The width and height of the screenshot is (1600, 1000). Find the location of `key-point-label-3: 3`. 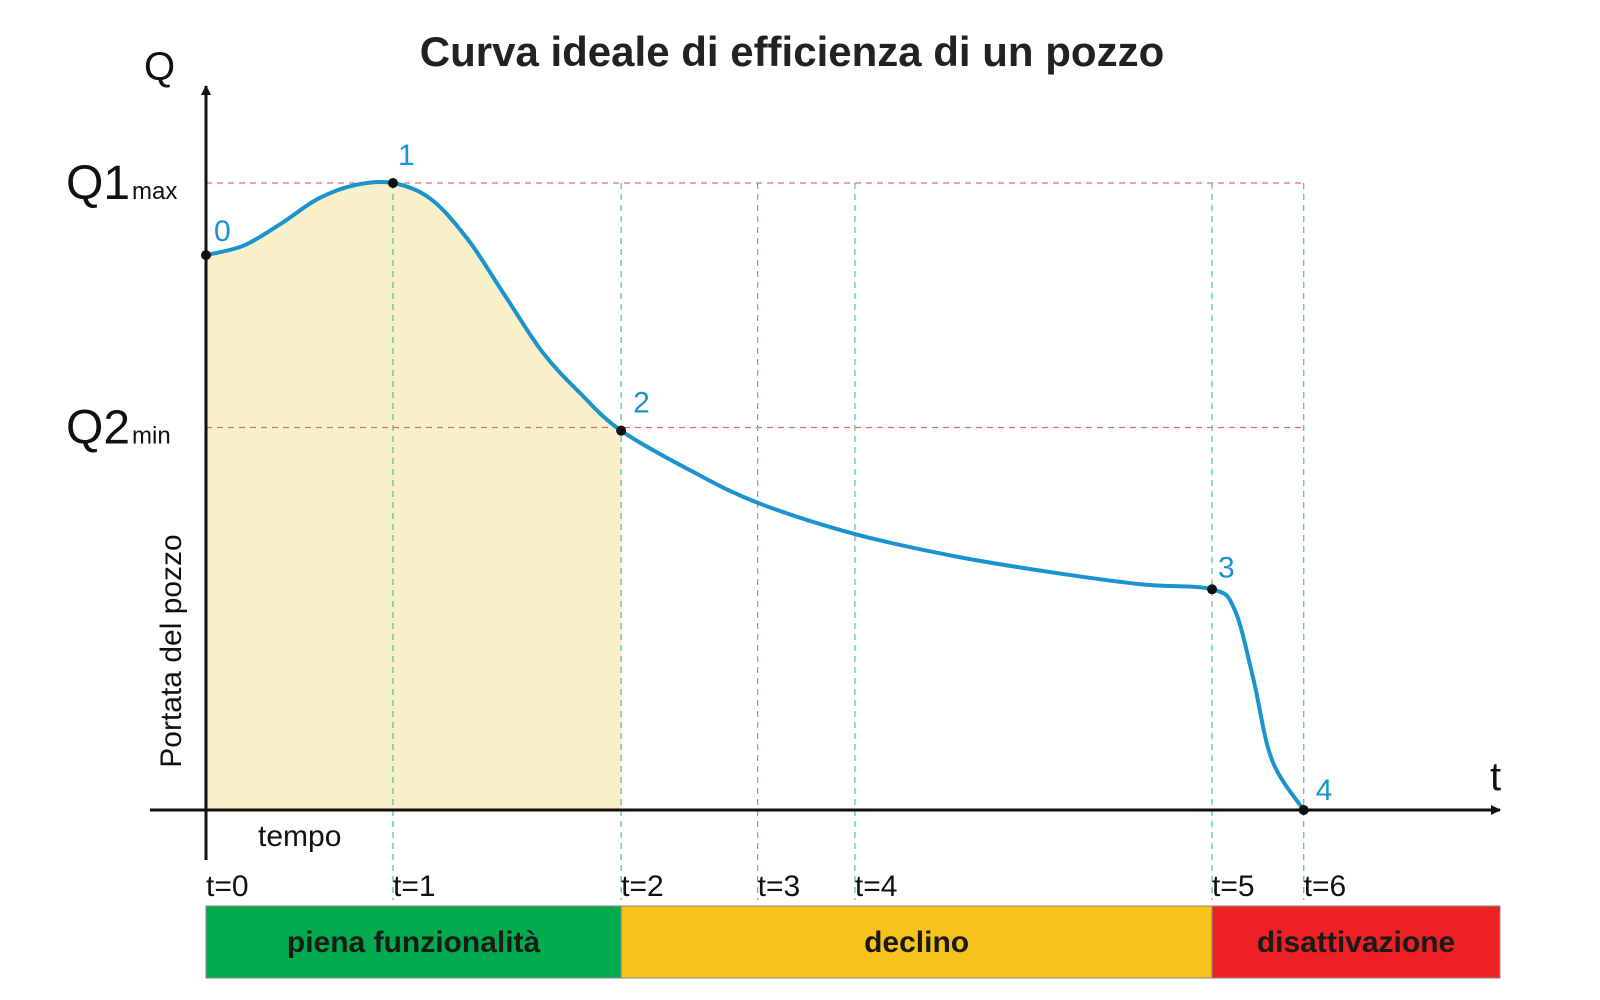

key-point-label-3: 3 is located at coordinates (1226, 567).